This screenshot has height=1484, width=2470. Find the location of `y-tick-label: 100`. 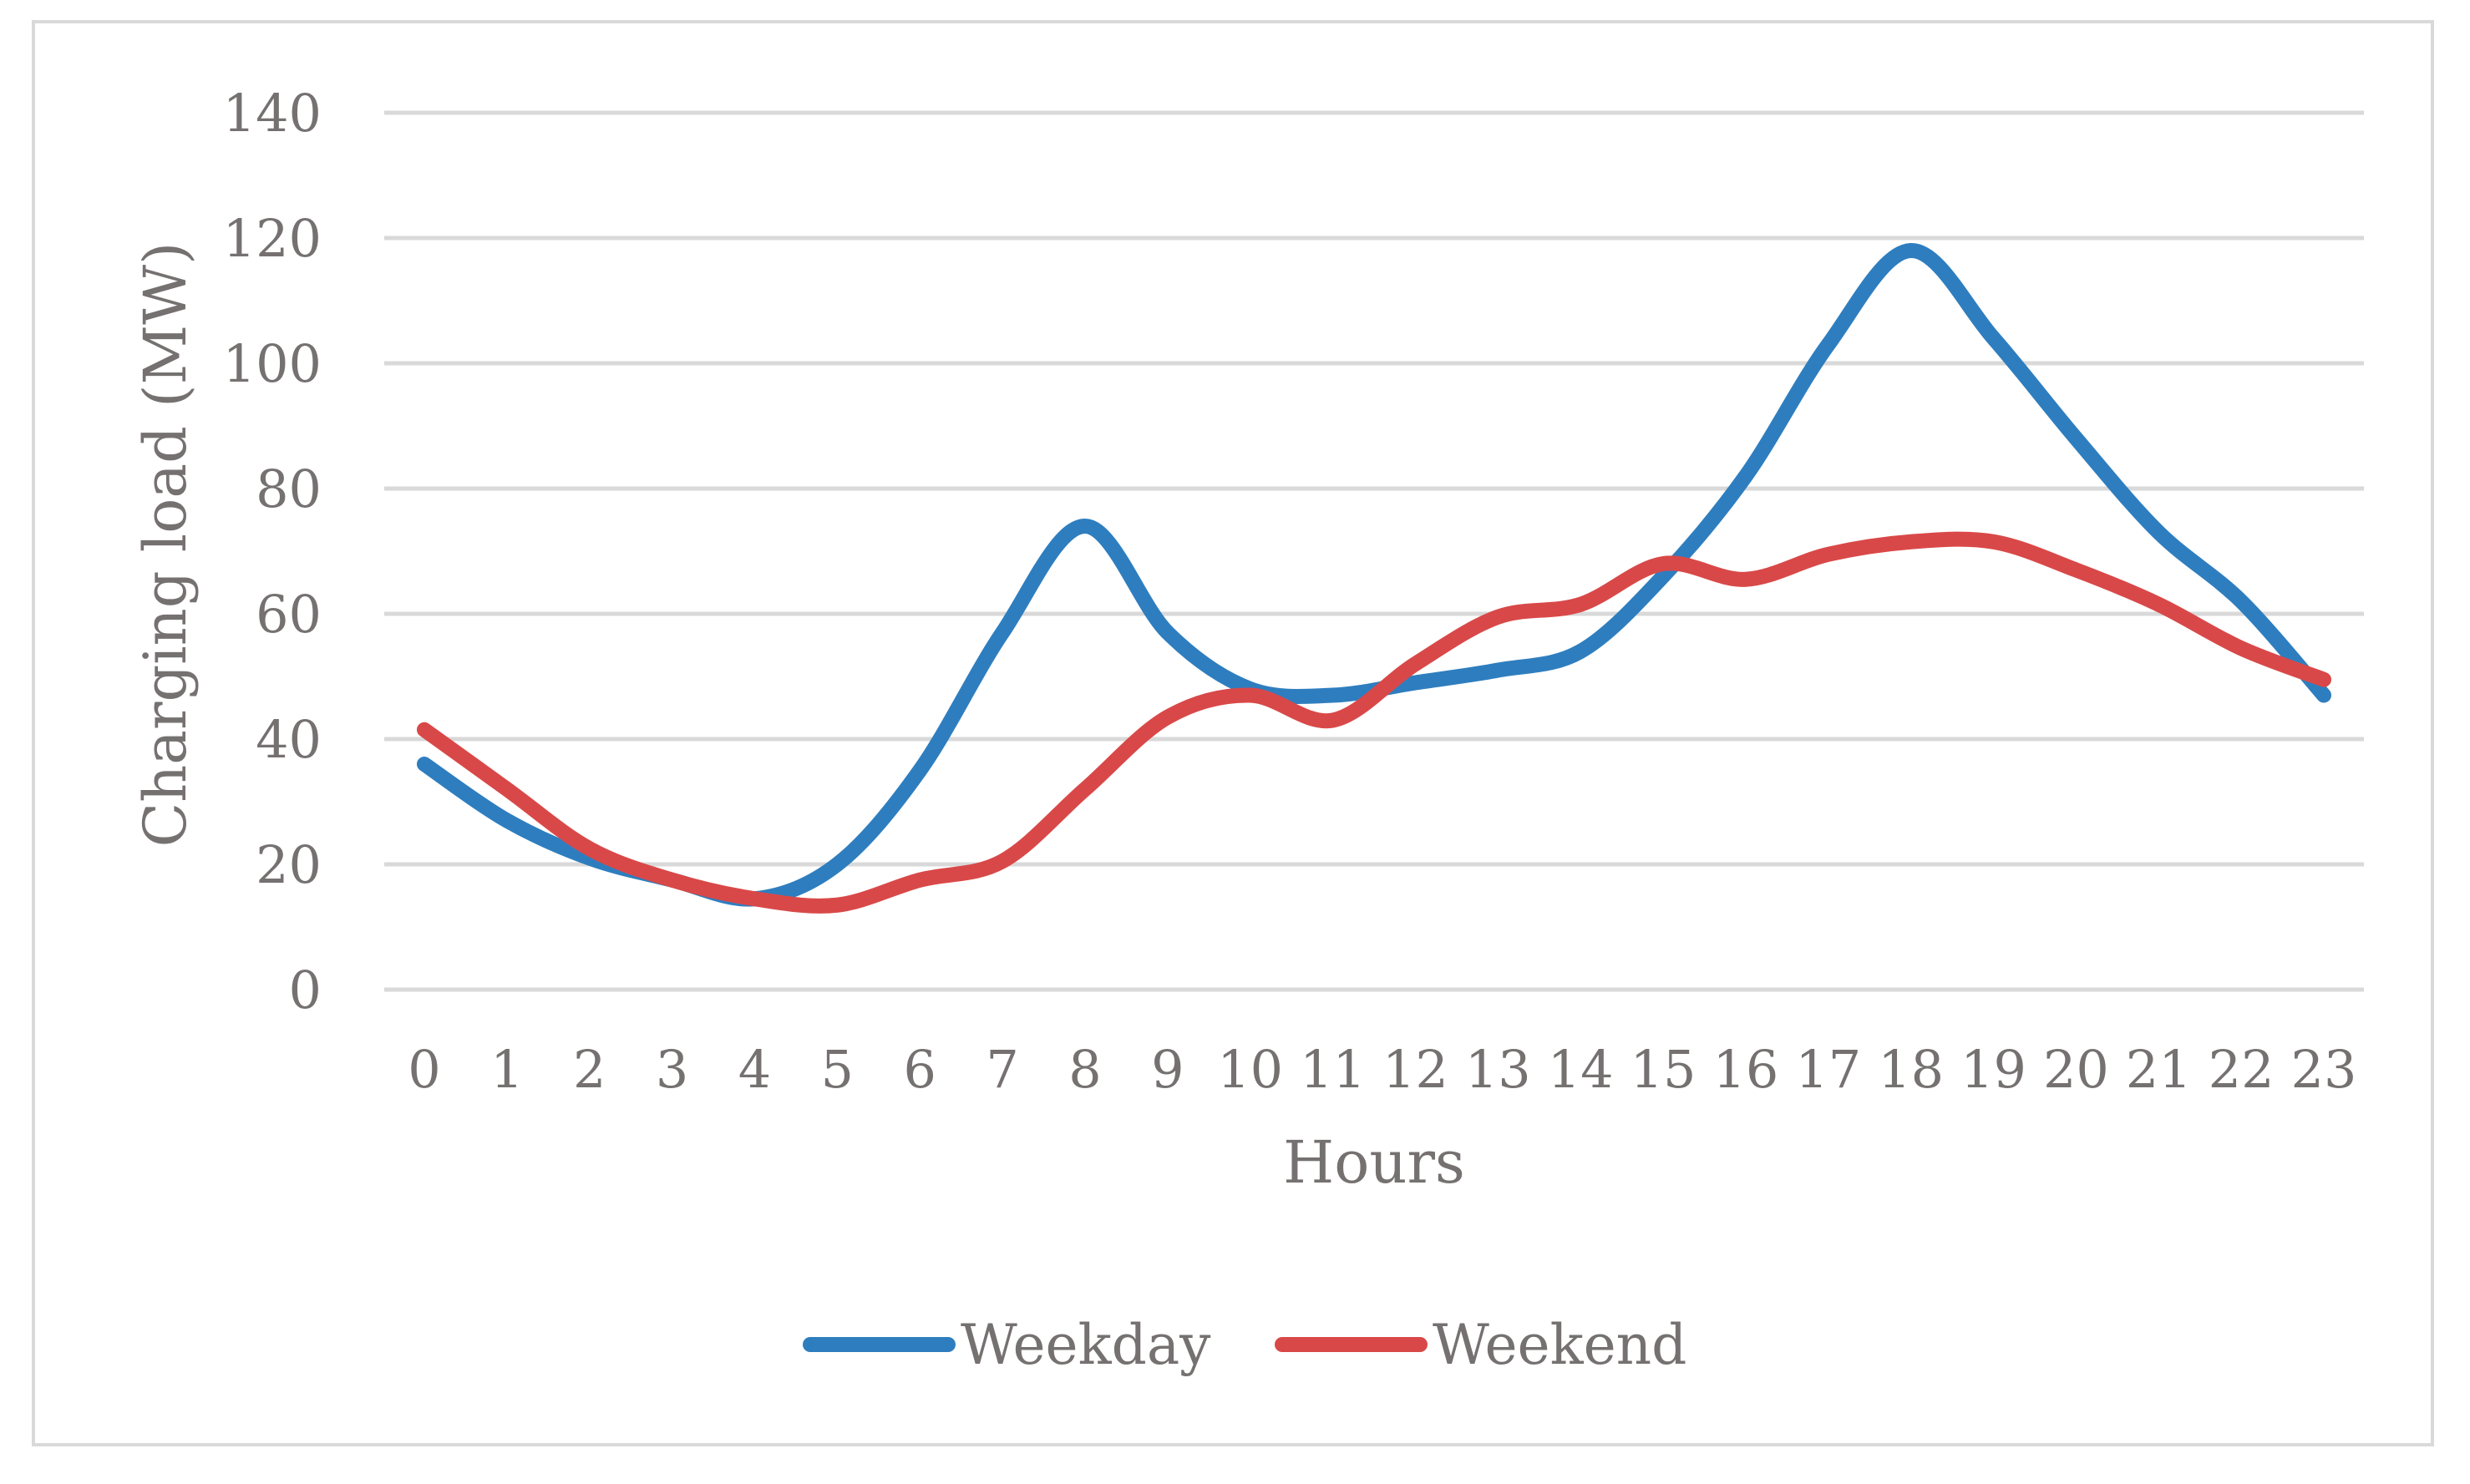

y-tick-label: 100 is located at coordinates (272, 363).